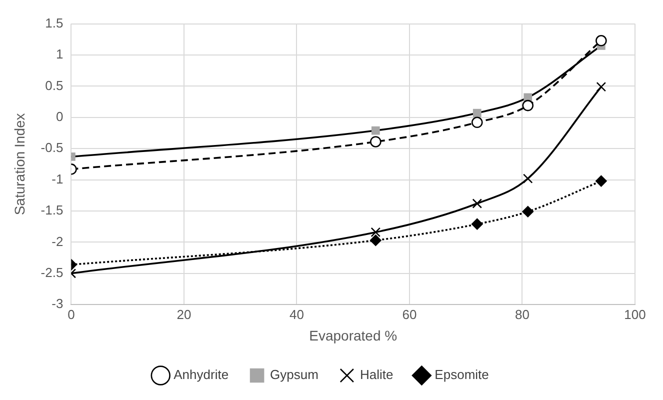 The height and width of the screenshot is (400, 663). Describe the element at coordinates (58, 241) in the screenshot. I see `y-tick-label: -2` at that location.